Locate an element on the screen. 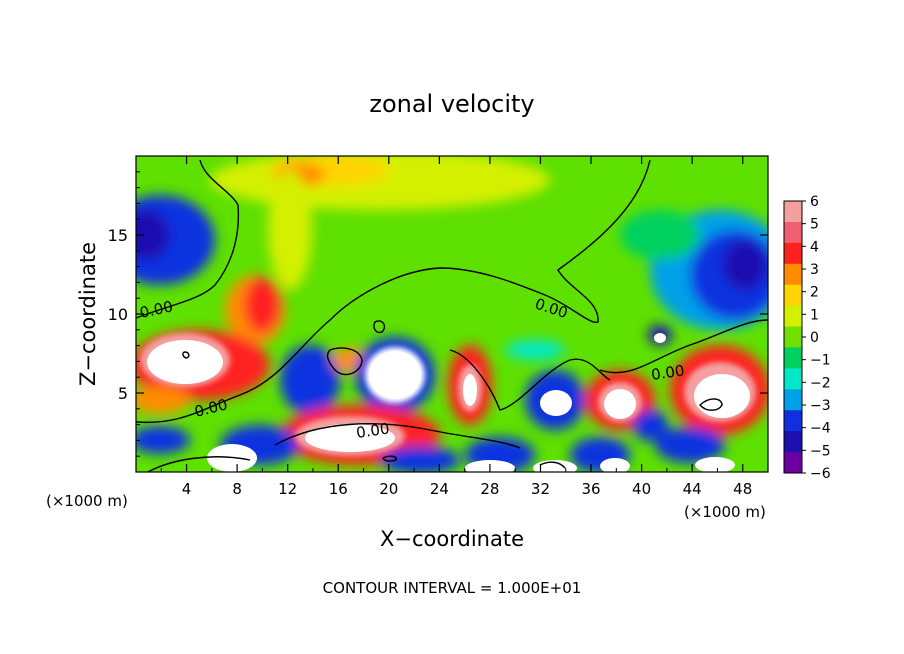 This screenshot has height=654, width=904. colorbar-label: 4 is located at coordinates (814, 247).